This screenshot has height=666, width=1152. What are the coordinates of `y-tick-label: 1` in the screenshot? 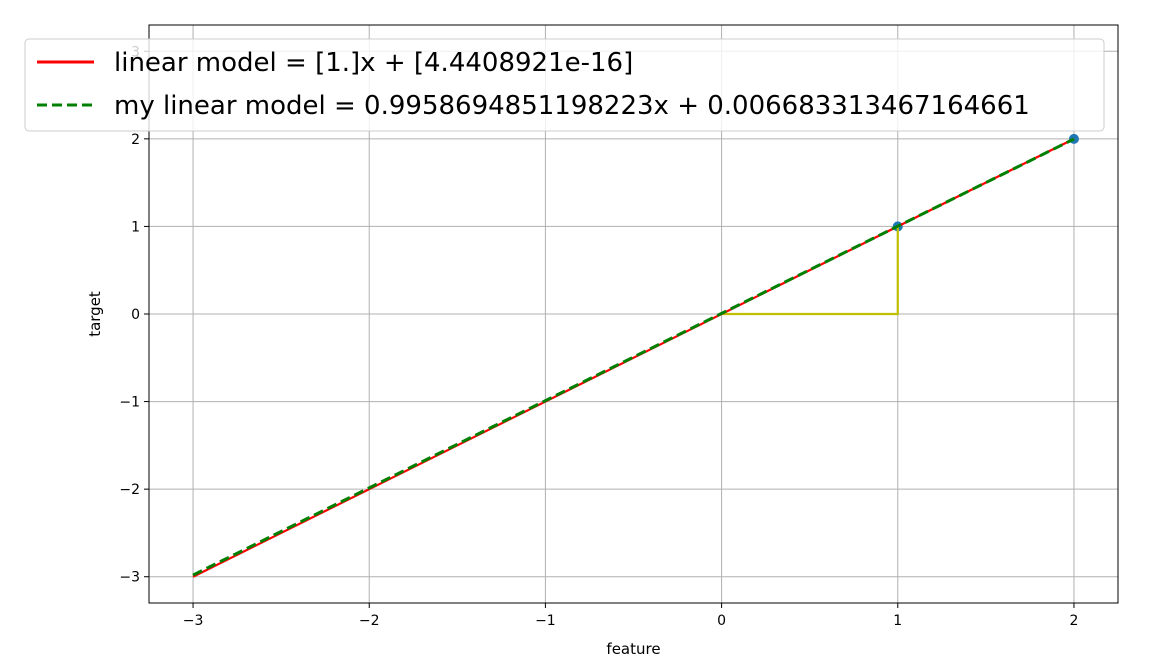 It's located at (135, 227).